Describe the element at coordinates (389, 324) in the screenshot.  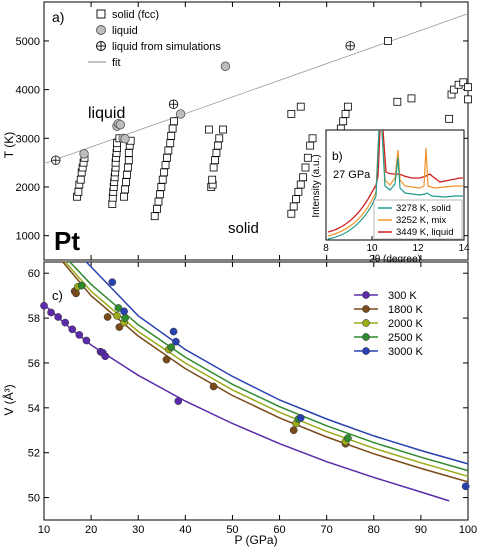
I see `panel-c-legend: 300 K 1800 K 2000 K 2500 K 3000 K` at that location.